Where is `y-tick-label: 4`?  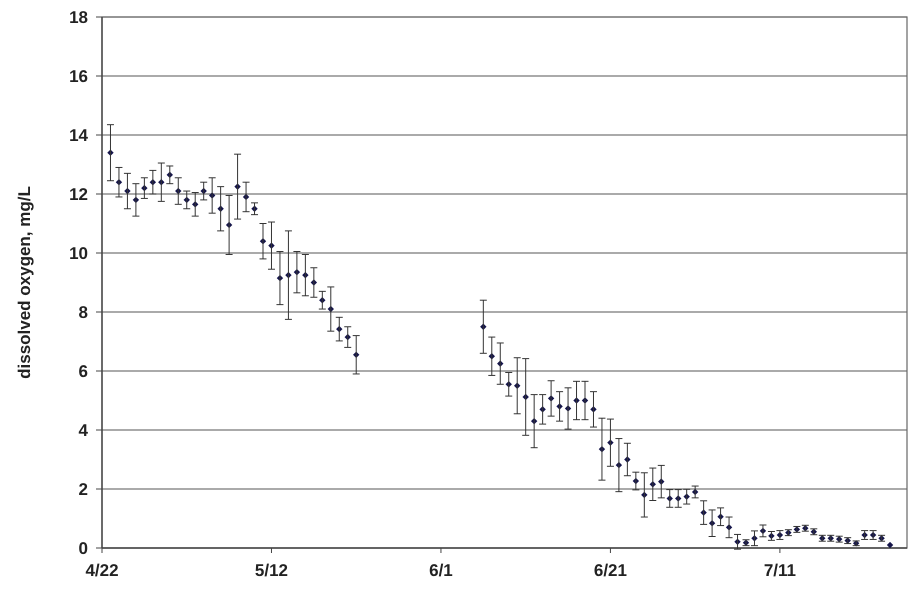 y-tick-label: 4 is located at coordinates (83, 430).